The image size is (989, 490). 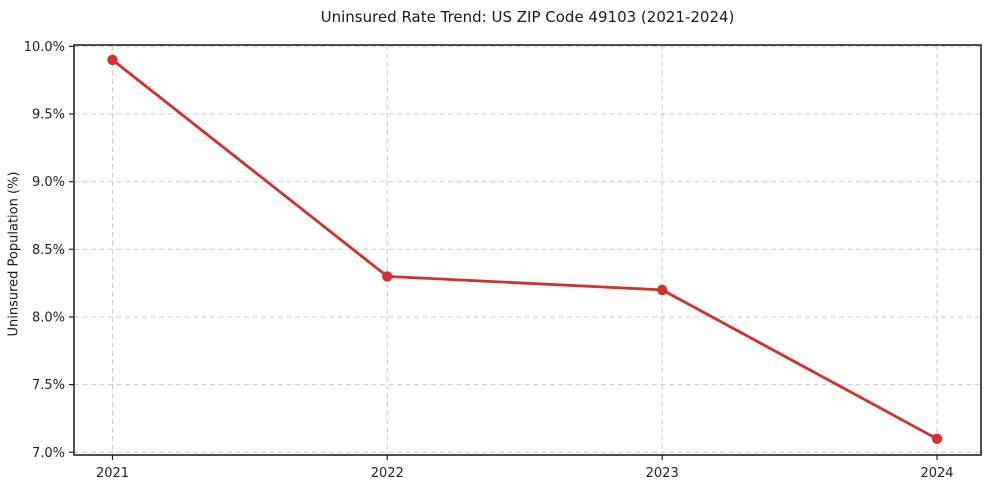 What do you see at coordinates (48, 182) in the screenshot?
I see `y-tick-label: 9.0%` at bounding box center [48, 182].